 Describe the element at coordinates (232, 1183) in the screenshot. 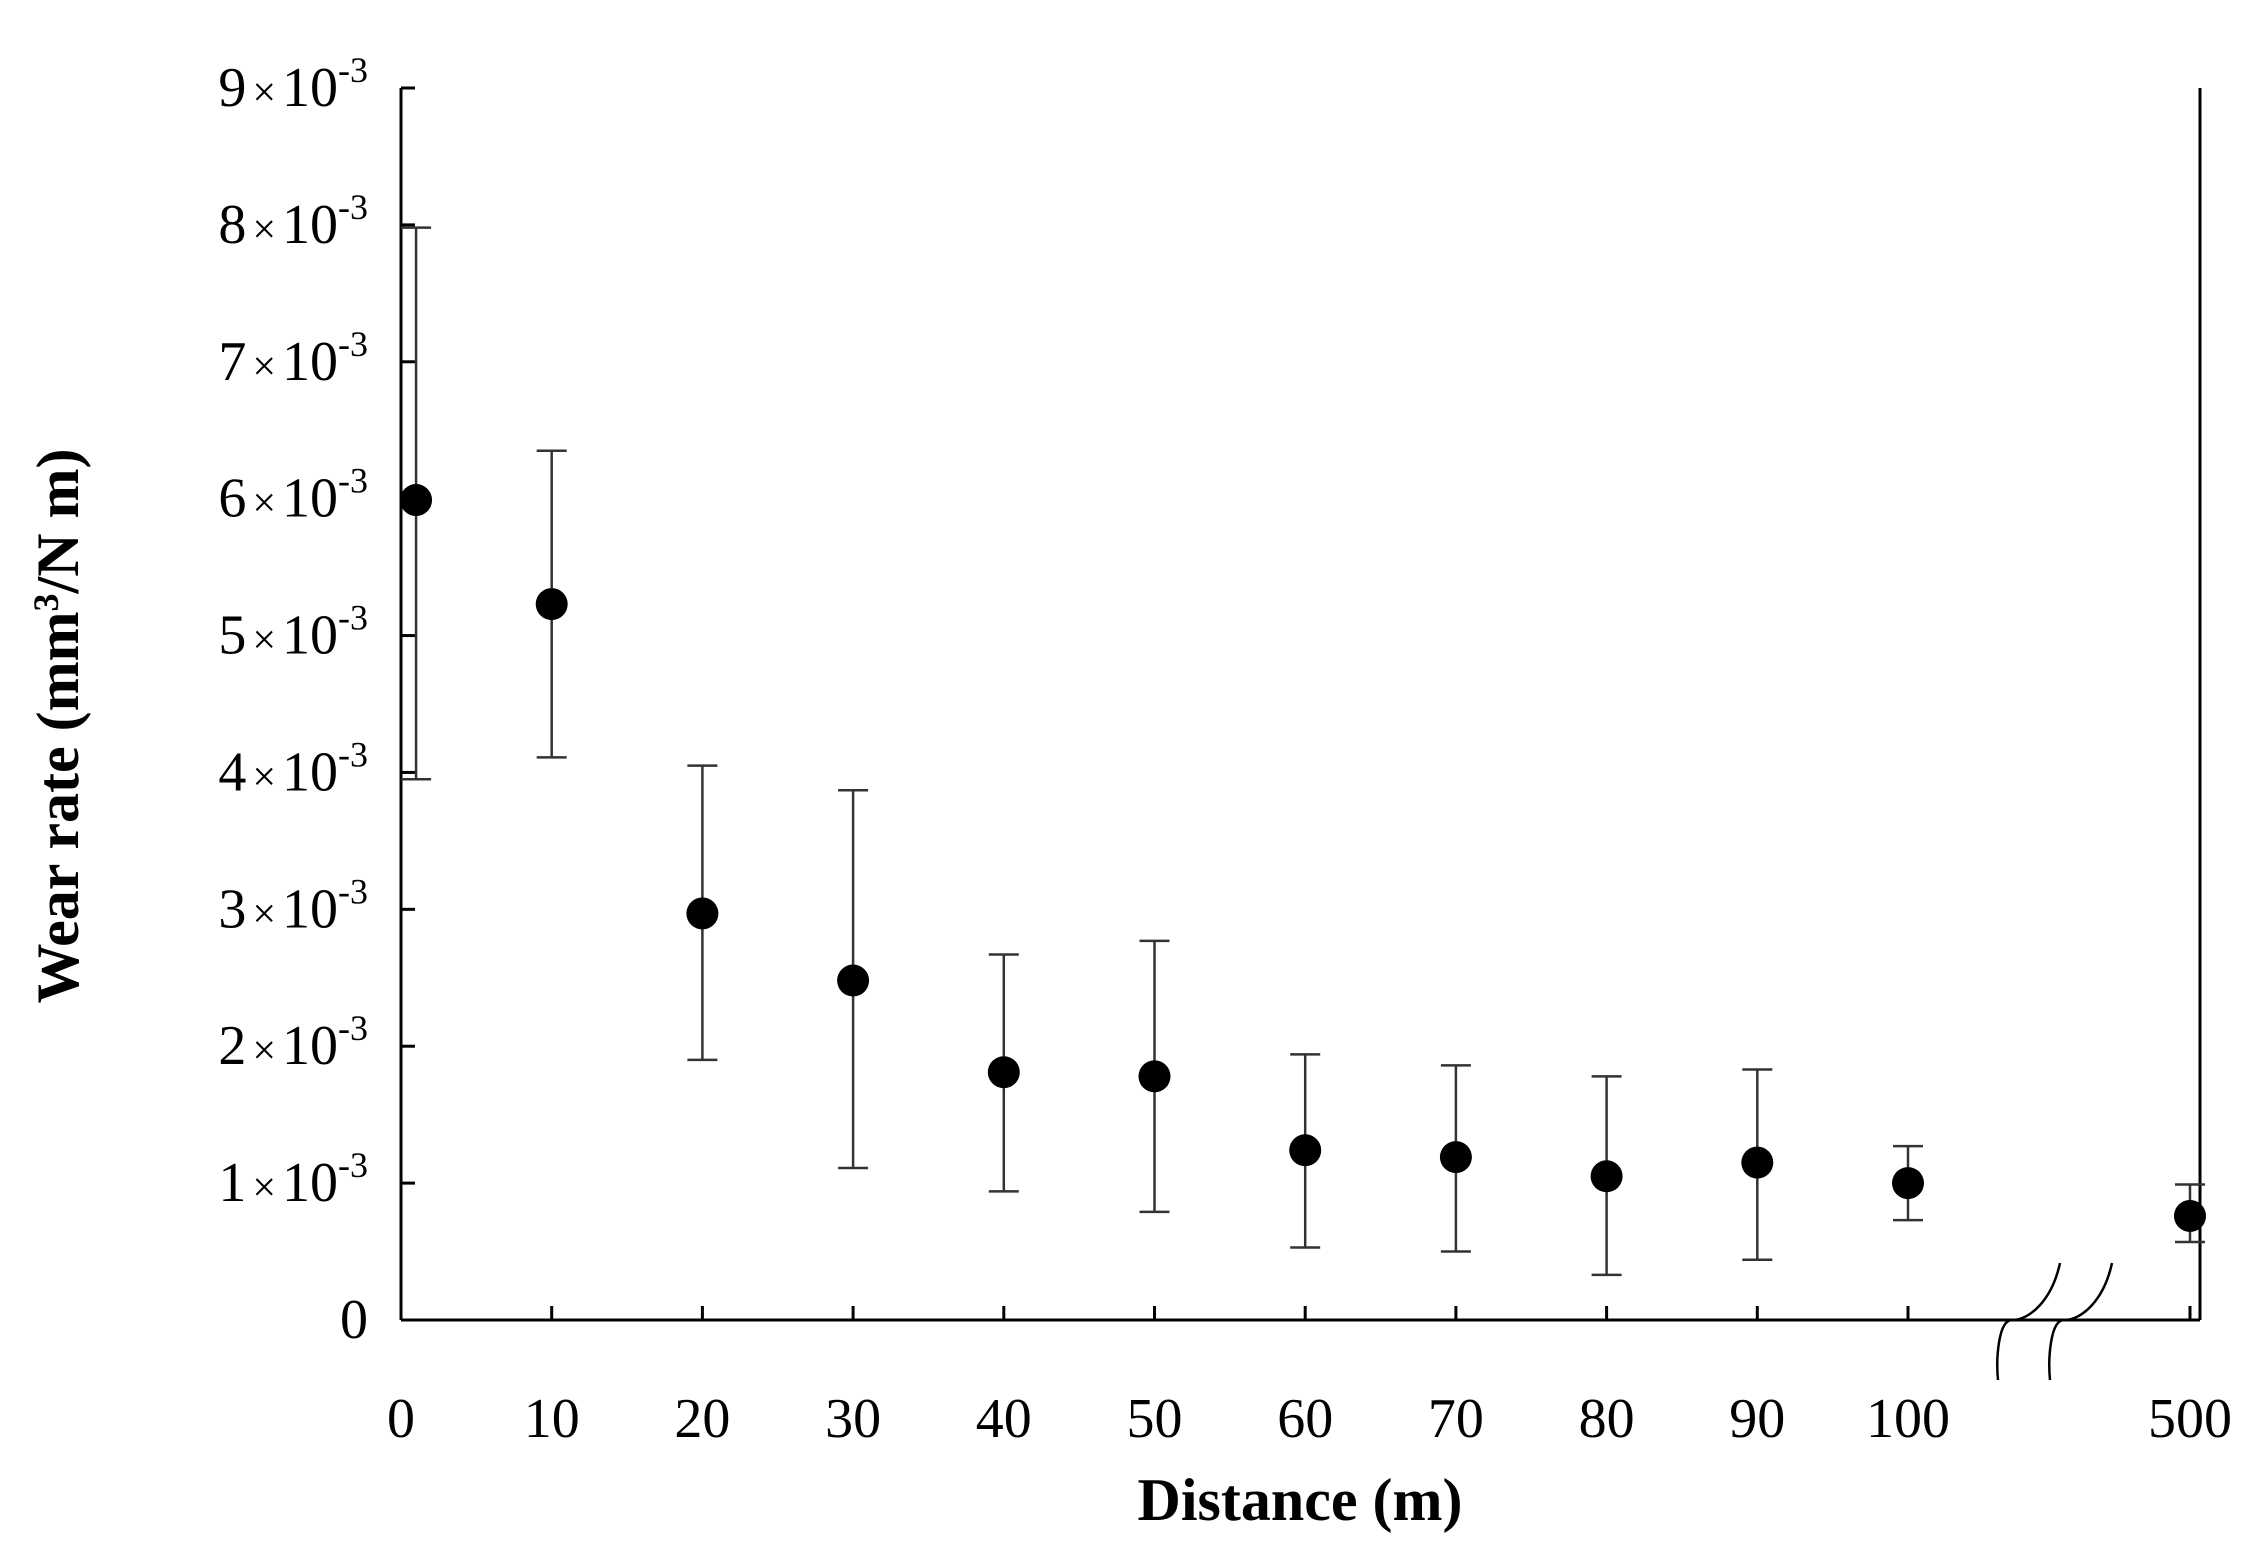

I see `y-tick-mantissa: 1` at that location.